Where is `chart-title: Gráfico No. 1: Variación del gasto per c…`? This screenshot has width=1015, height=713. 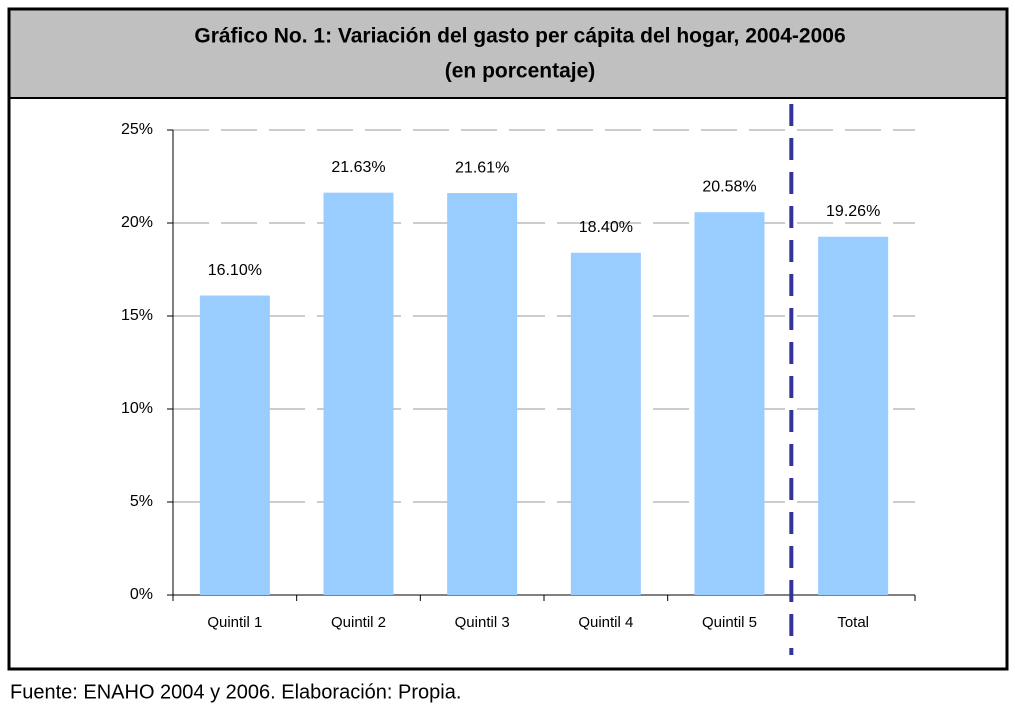 chart-title: Gráfico No. 1: Variación del gasto per c… is located at coordinates (519, 36).